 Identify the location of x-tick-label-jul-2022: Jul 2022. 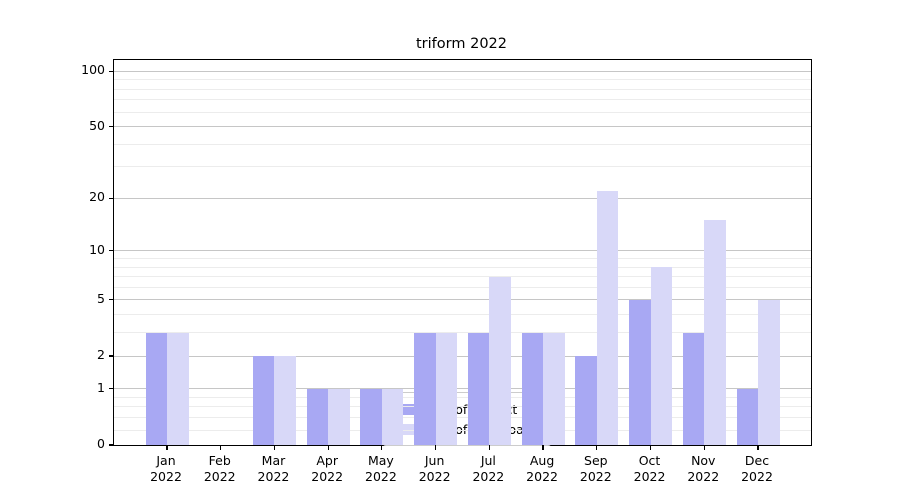
(488, 468).